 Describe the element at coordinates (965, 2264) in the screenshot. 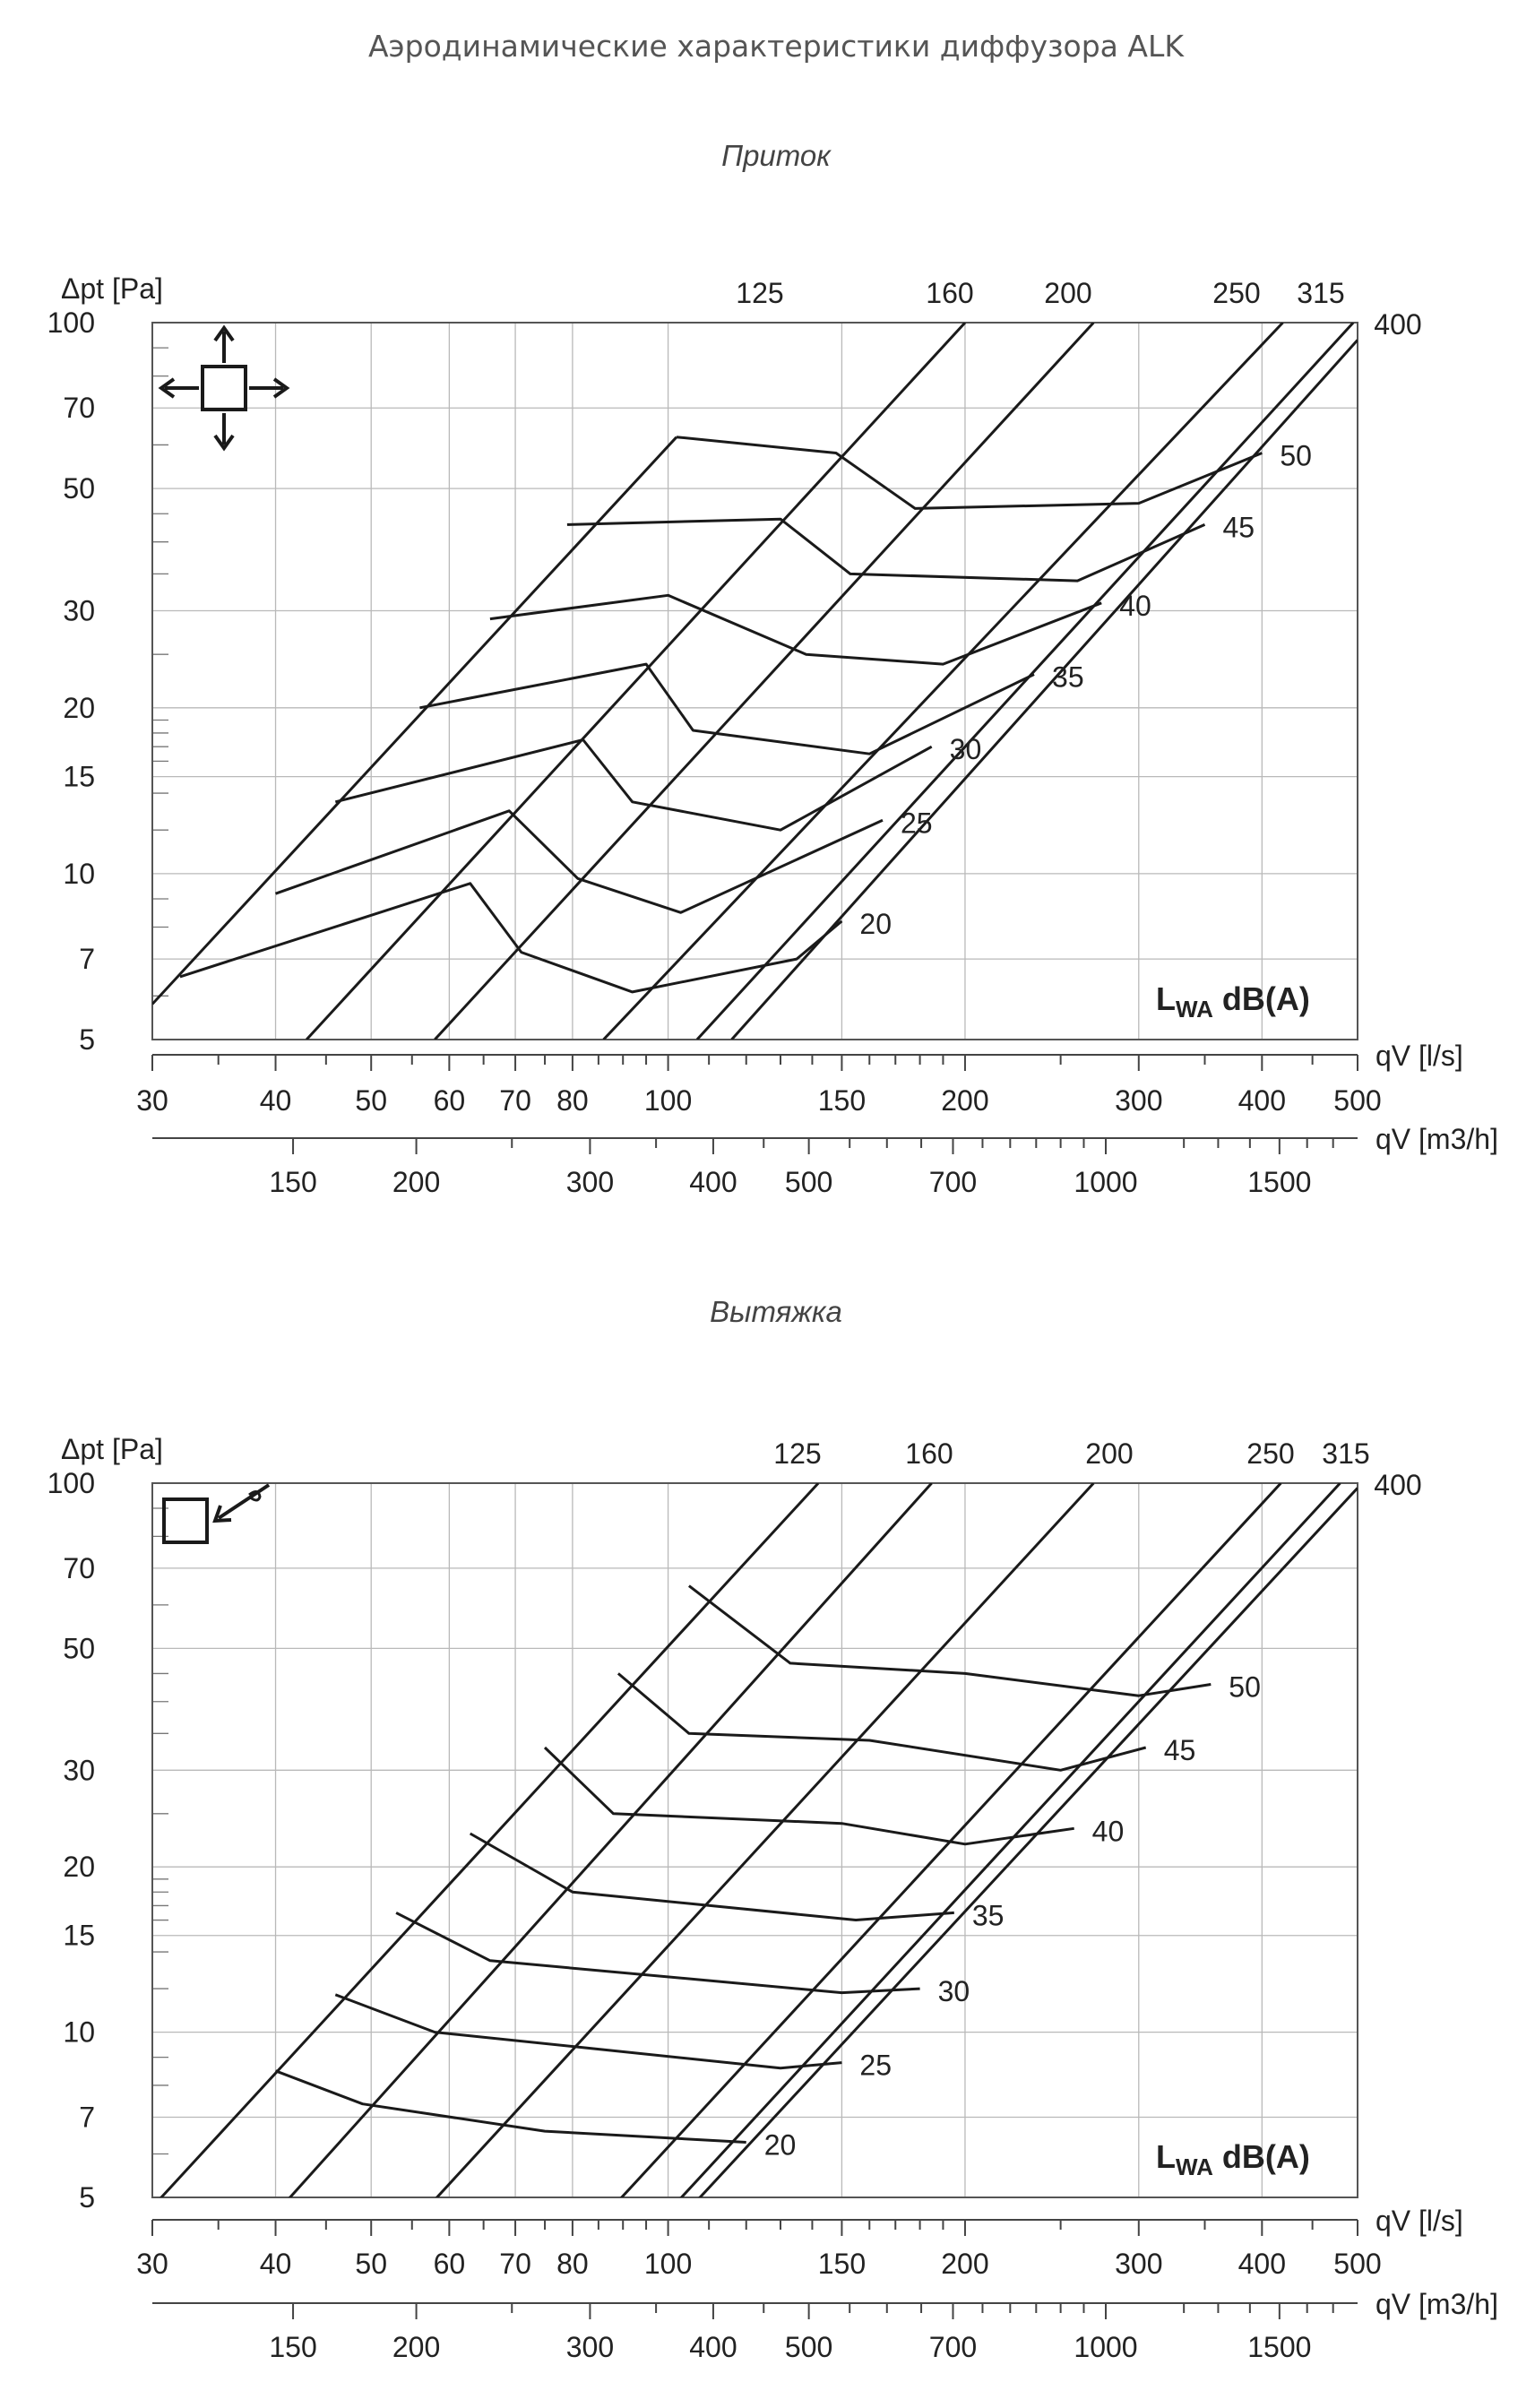

I see `x-tick-label: 200` at that location.